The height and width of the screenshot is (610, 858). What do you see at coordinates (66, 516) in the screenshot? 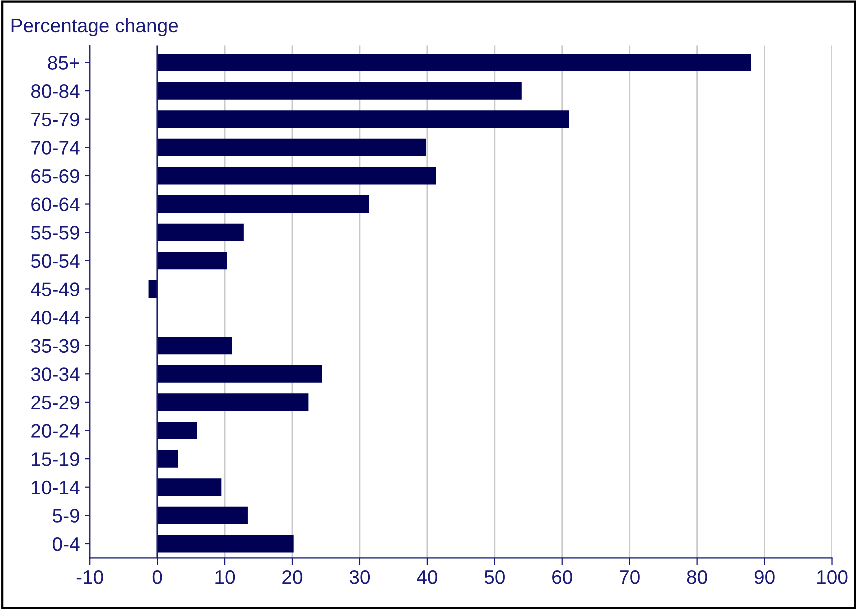
I see `y-tick-label: 5-9` at bounding box center [66, 516].